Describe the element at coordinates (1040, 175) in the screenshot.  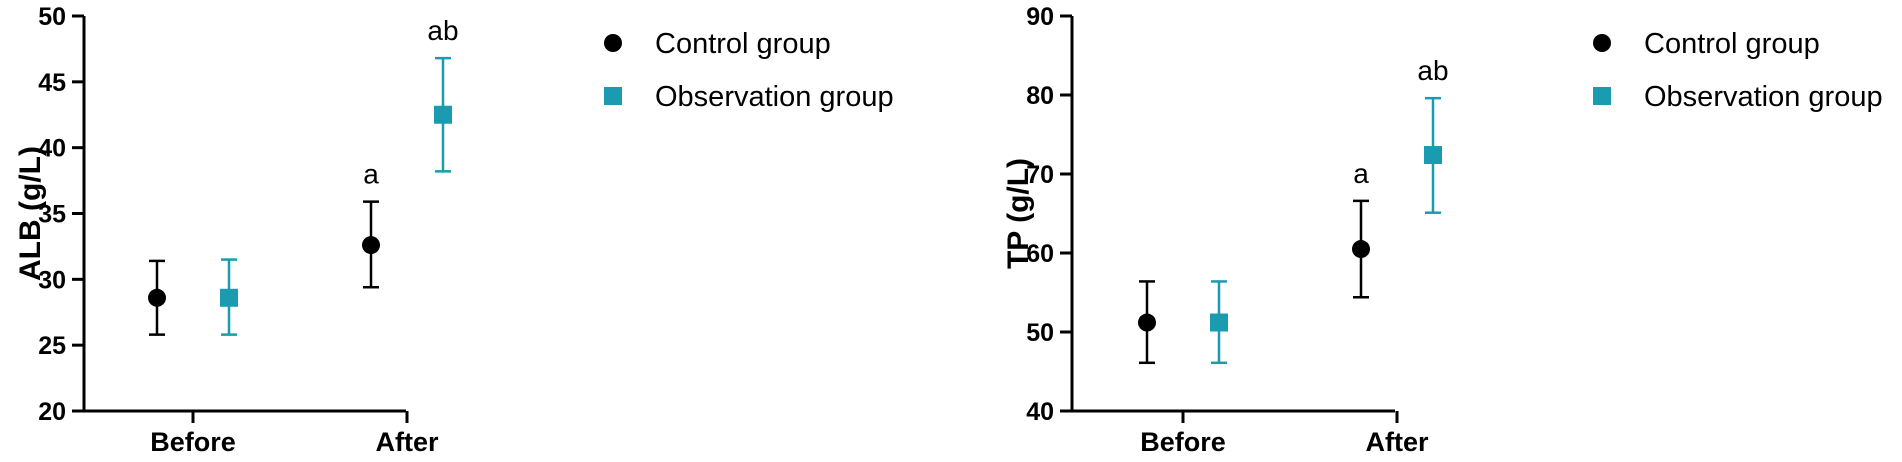
I see `y-tick-label: 70` at that location.